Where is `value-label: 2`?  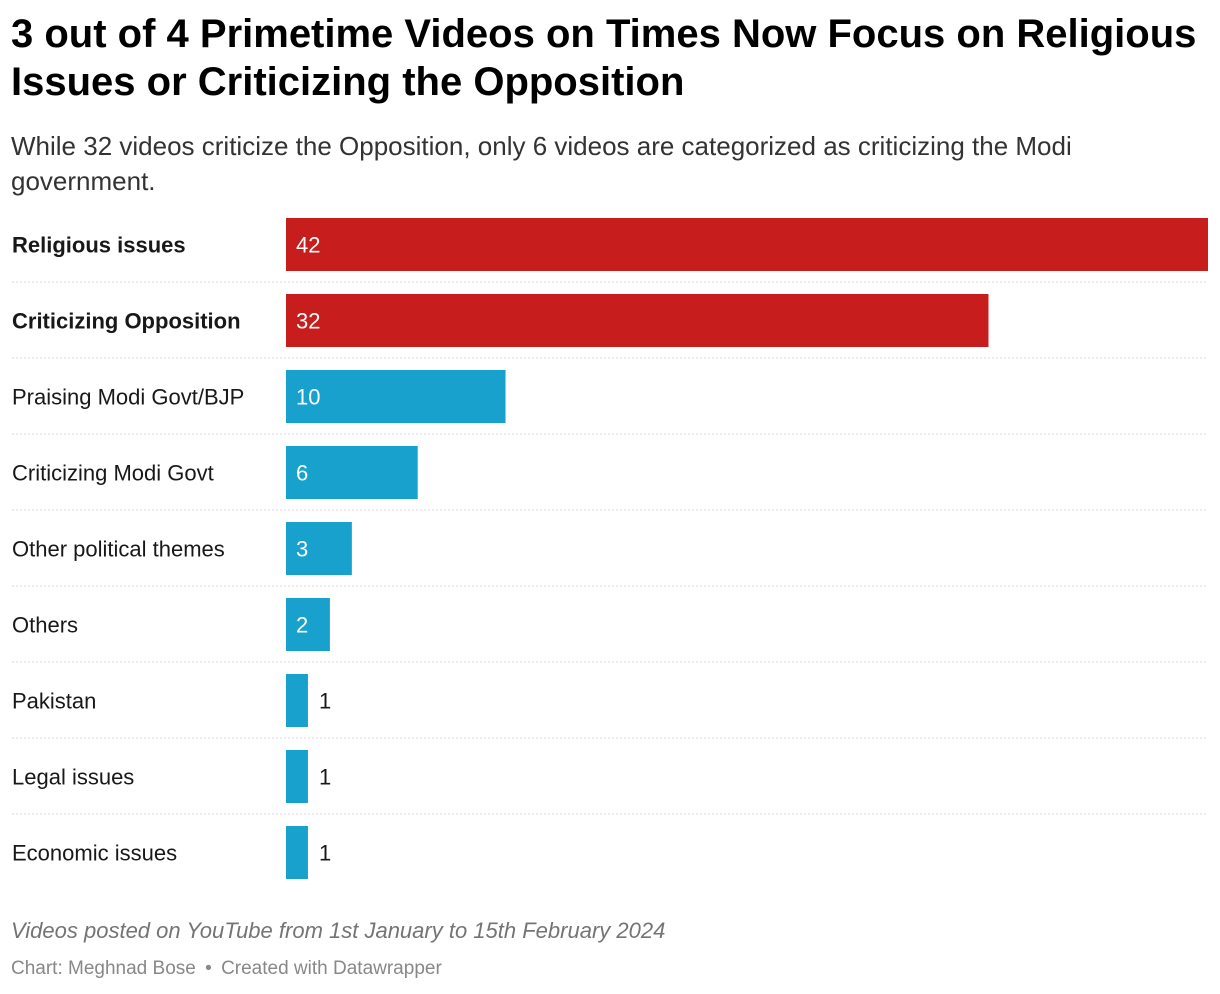
value-label: 2 is located at coordinates (302, 625).